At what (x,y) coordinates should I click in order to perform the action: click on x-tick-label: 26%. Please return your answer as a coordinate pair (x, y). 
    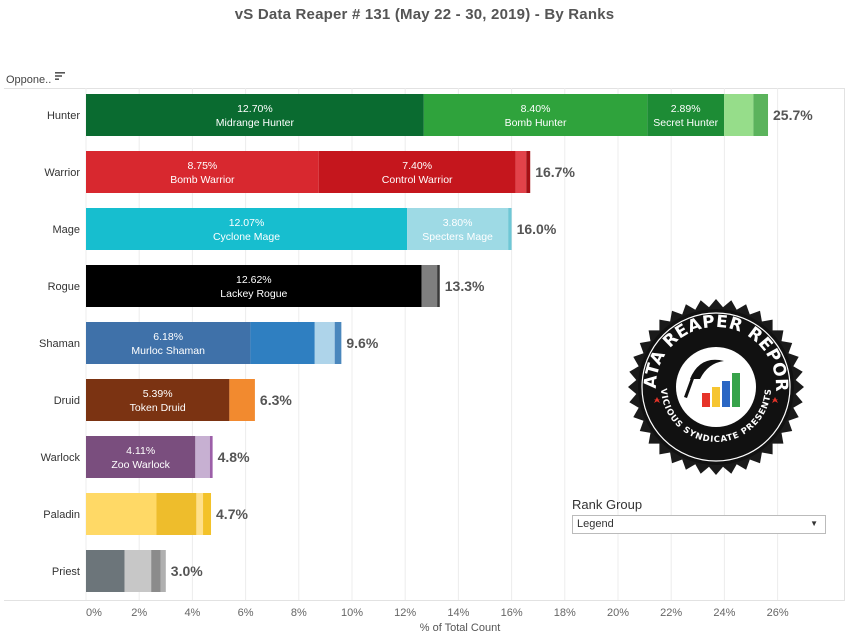
    Looking at the image, I should click on (778, 613).